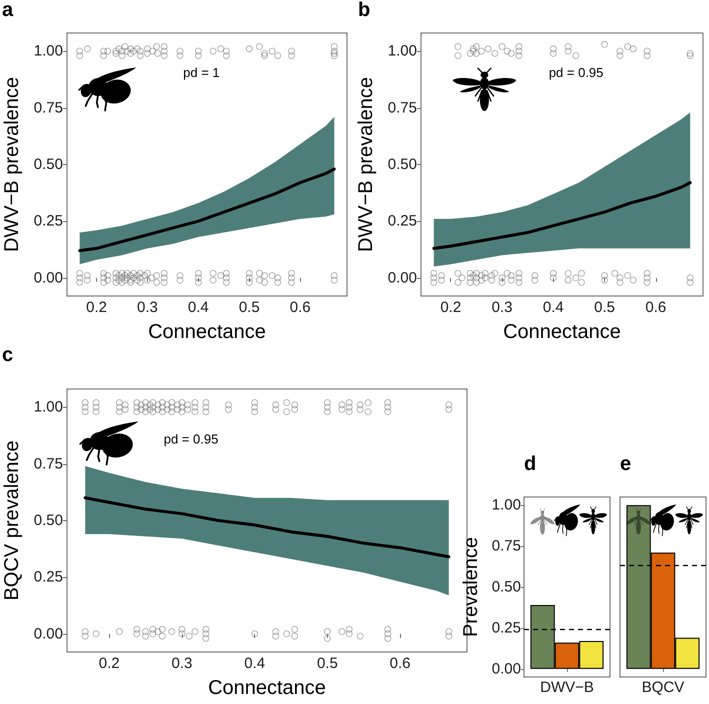 The image size is (709, 704). I want to click on chart-title: a, so click(8, 10).